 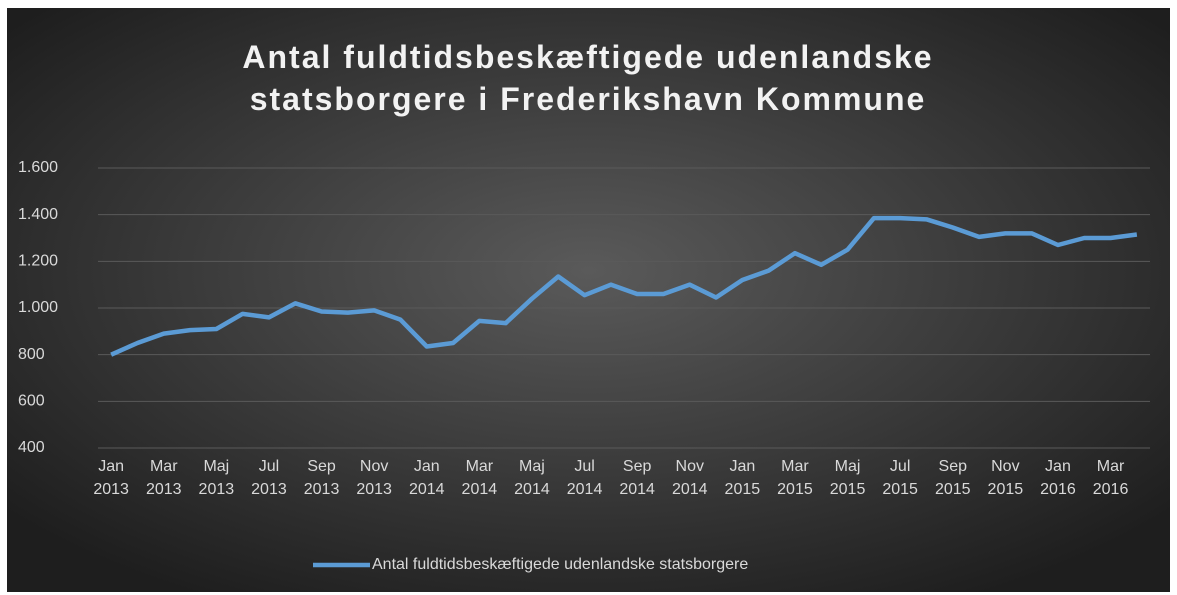 What do you see at coordinates (164, 478) in the screenshot?
I see `x-tick-label: Mar 2013` at bounding box center [164, 478].